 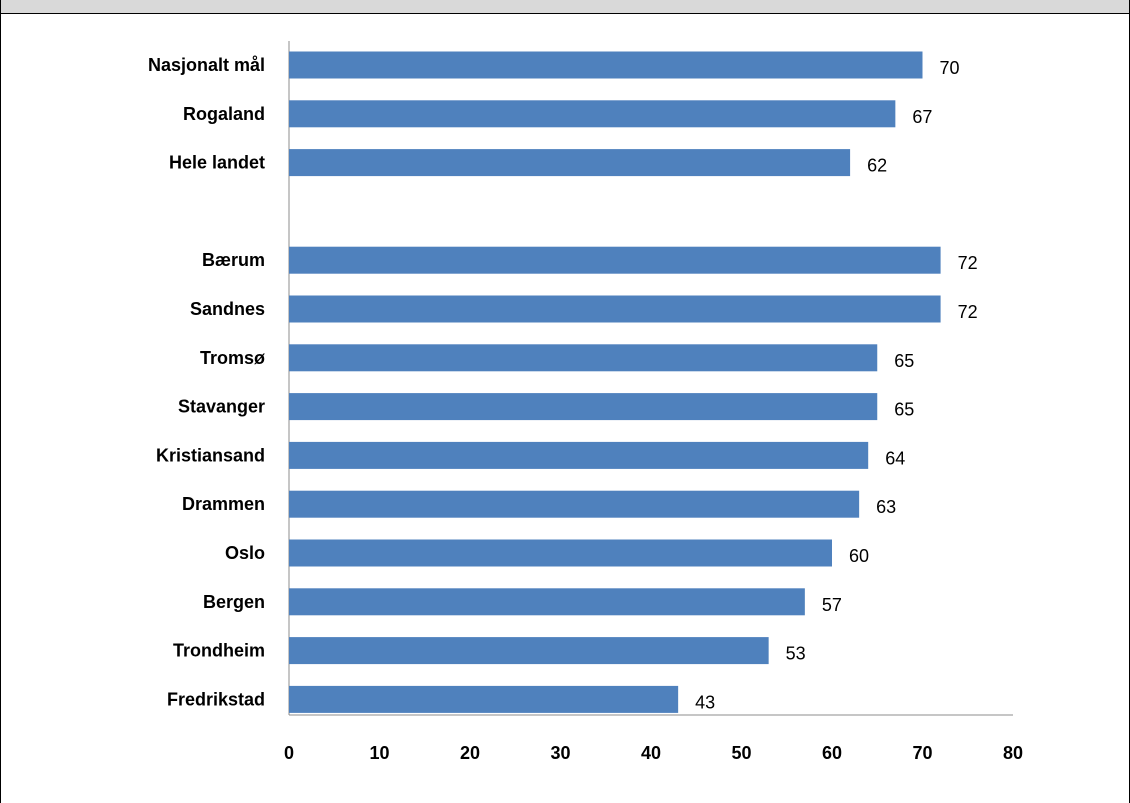 I want to click on x-tick-label: 10, so click(x=379, y=753).